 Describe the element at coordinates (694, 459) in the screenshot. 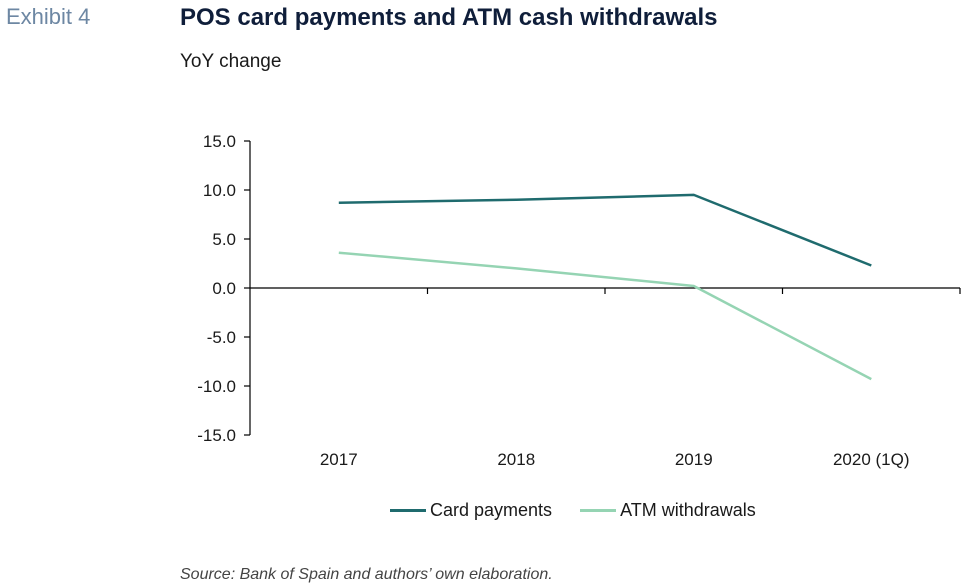

I see `x-tick-label: 2019` at that location.